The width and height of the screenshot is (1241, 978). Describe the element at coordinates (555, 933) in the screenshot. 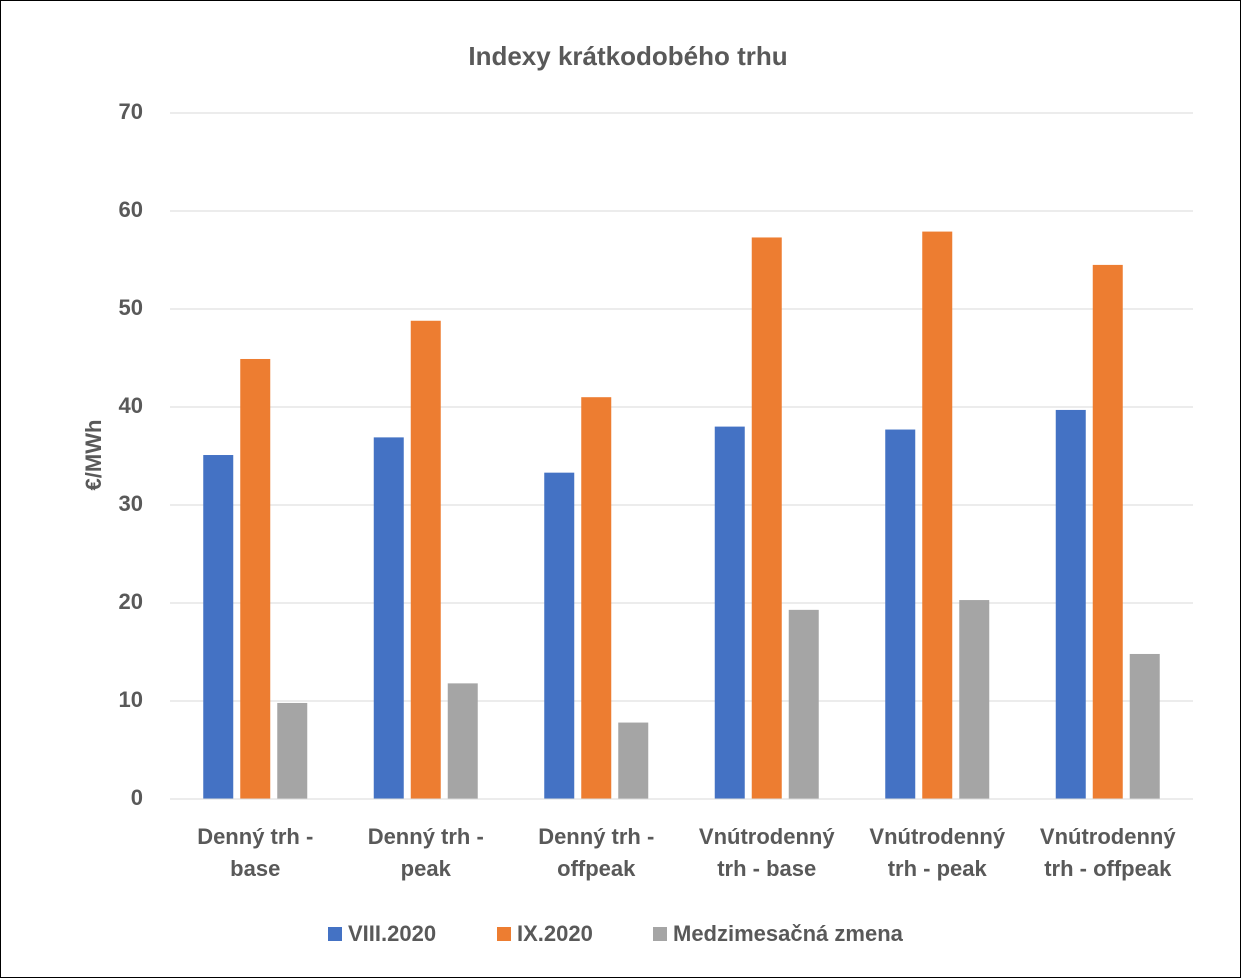

I see `legend-label: IX.2020` at that location.